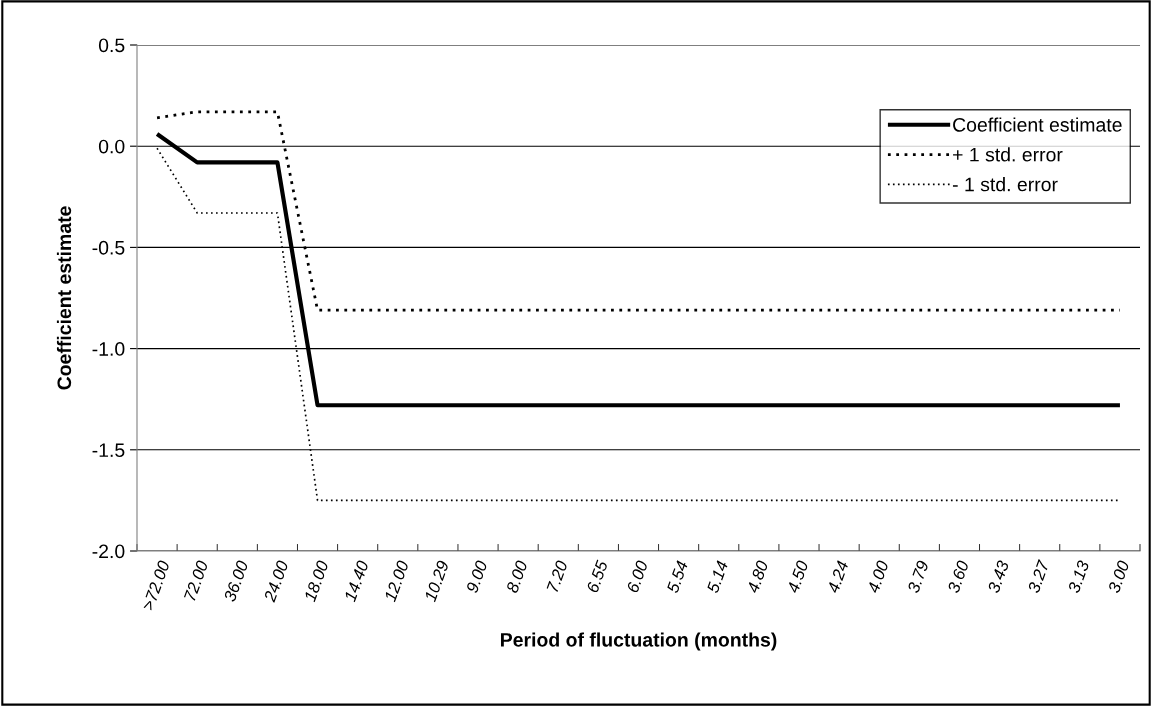  I want to click on x-tick-label: 5.54, so click(677, 577).